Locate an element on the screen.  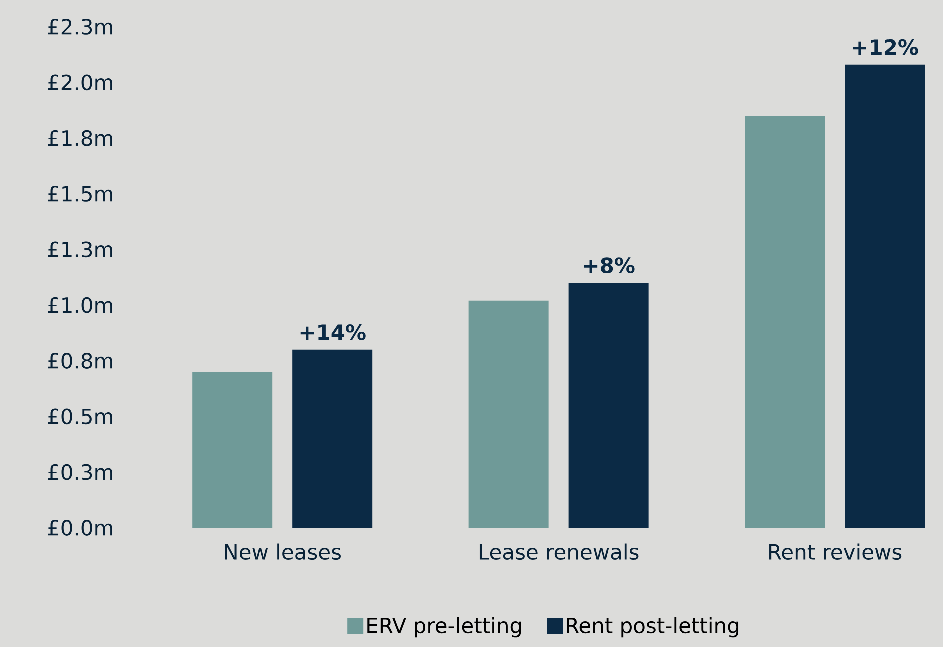
y-tick-label: £2.0m is located at coordinates (80, 82).